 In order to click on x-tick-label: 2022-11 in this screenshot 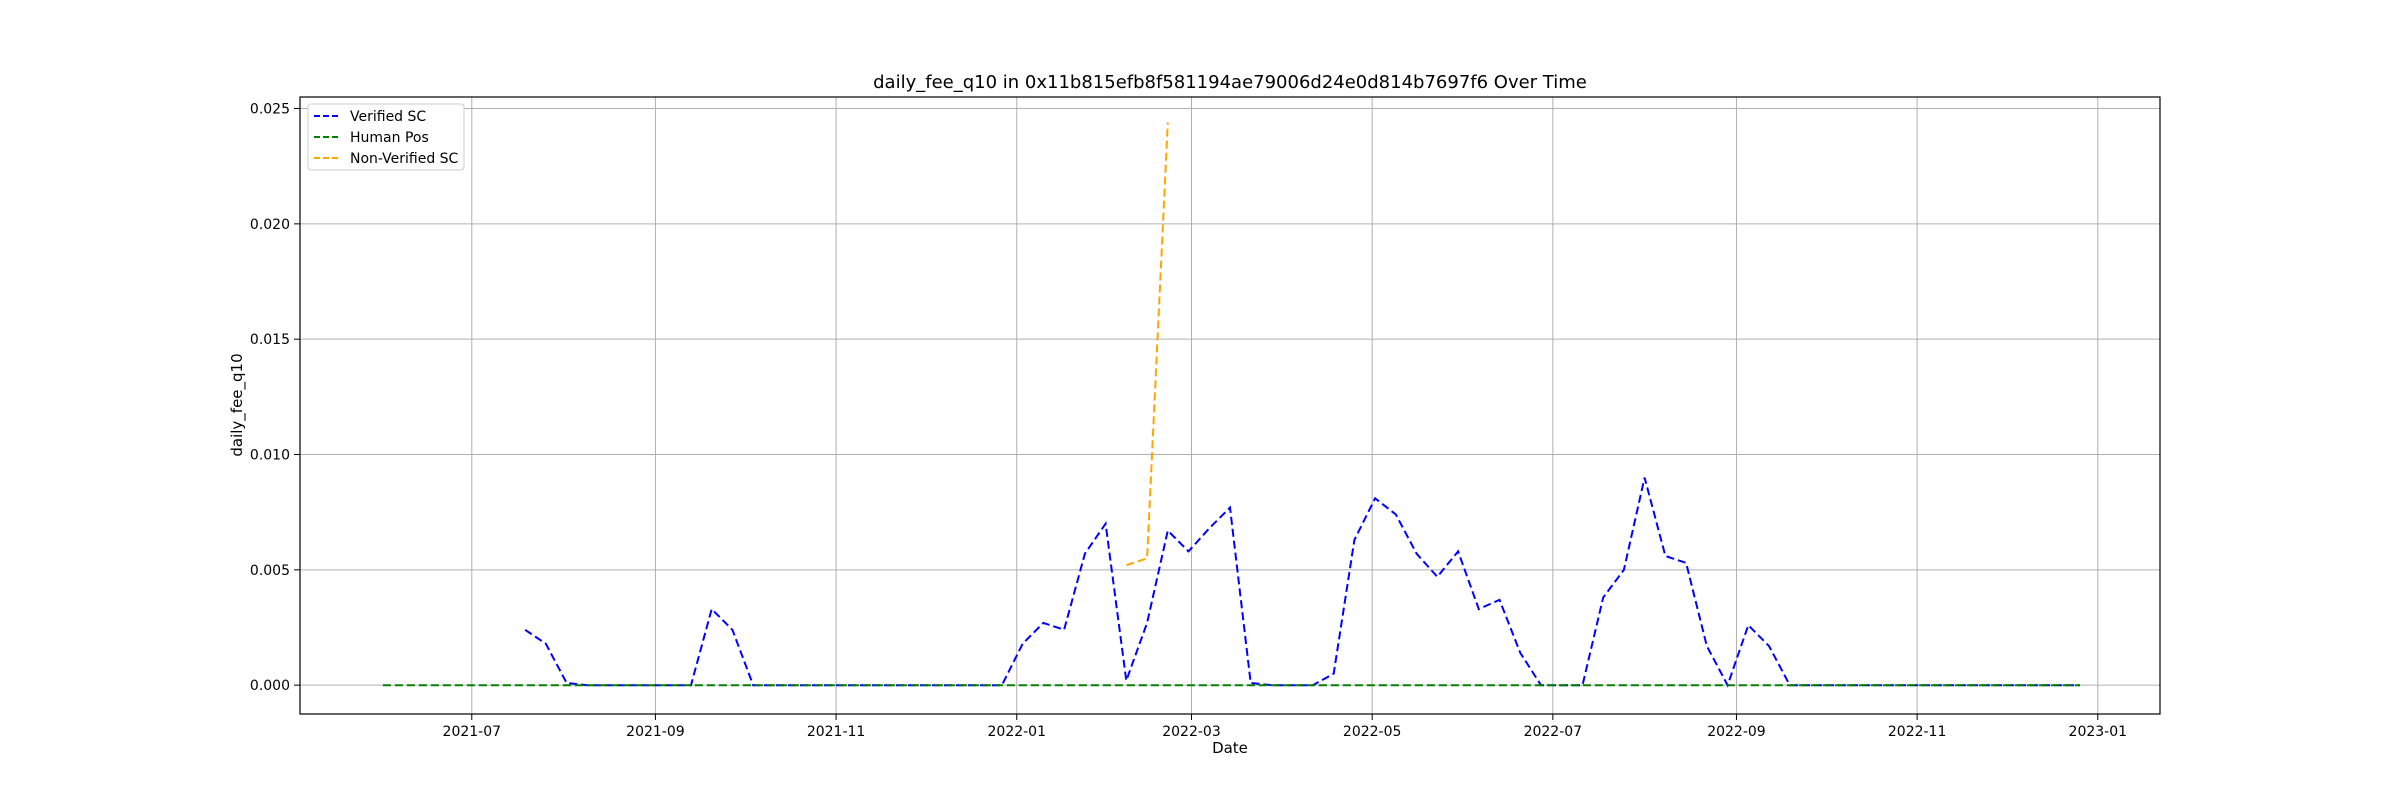, I will do `click(1917, 732)`.